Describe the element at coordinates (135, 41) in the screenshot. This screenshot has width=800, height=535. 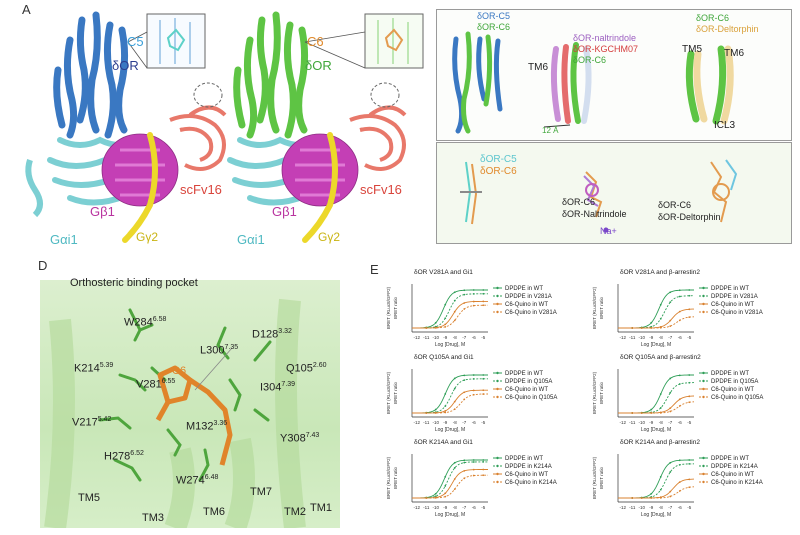
I see `left-zoom-label: C5` at that location.